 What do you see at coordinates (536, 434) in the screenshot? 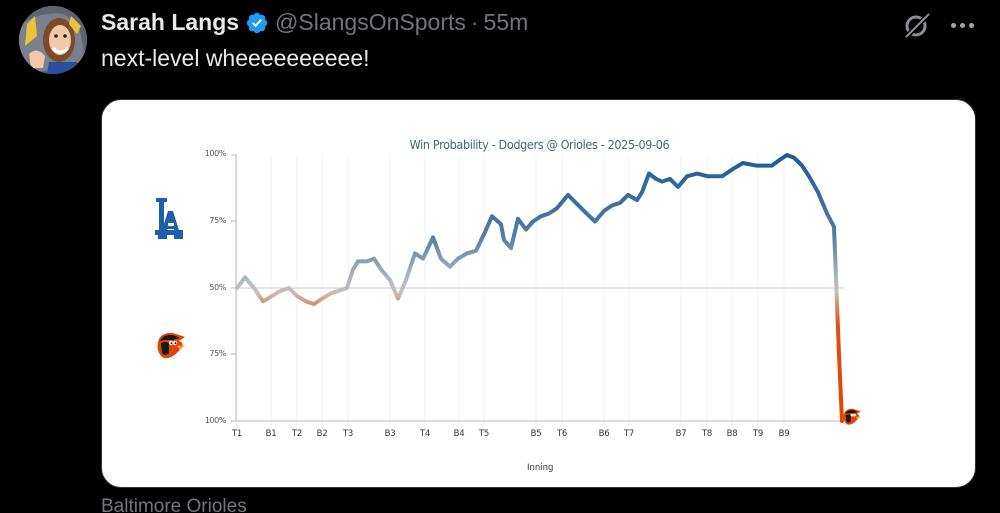
I see `x-tick-label: B5` at bounding box center [536, 434].